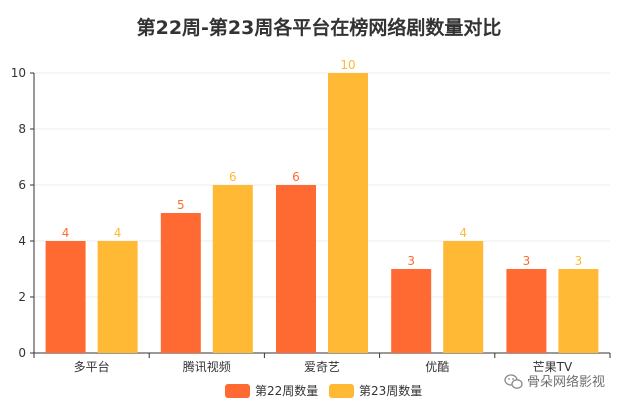 Image resolution: width=638 pixels, height=410 pixels. I want to click on x-category-label: 优酷, so click(437, 367).